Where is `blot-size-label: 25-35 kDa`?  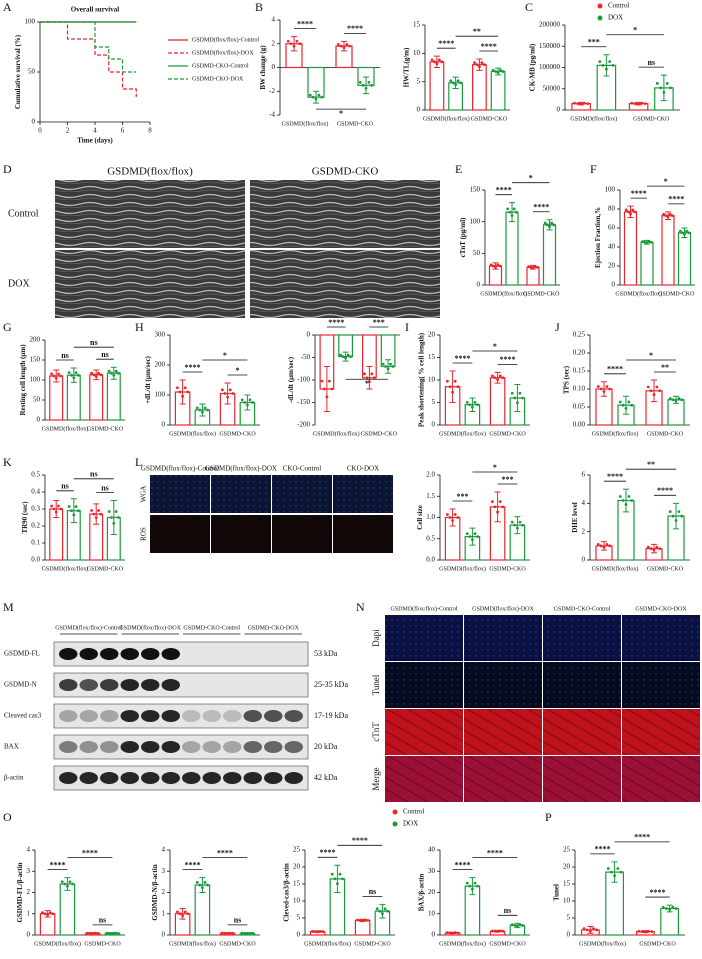
blot-size-label: 25-35 kDa is located at coordinates (331, 684).